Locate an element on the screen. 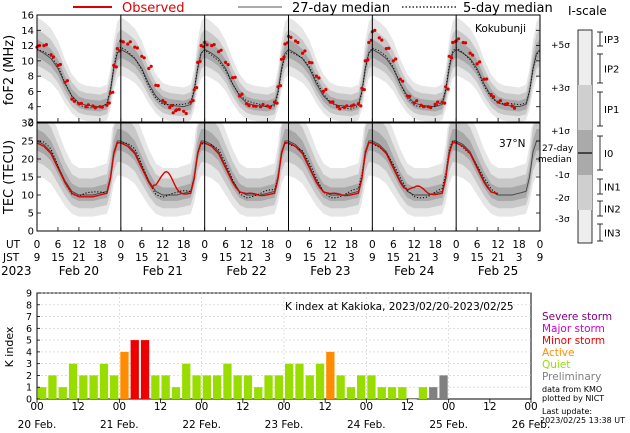 The height and width of the screenshot is (433, 630). ut-tick-label: 12 is located at coordinates (330, 245).